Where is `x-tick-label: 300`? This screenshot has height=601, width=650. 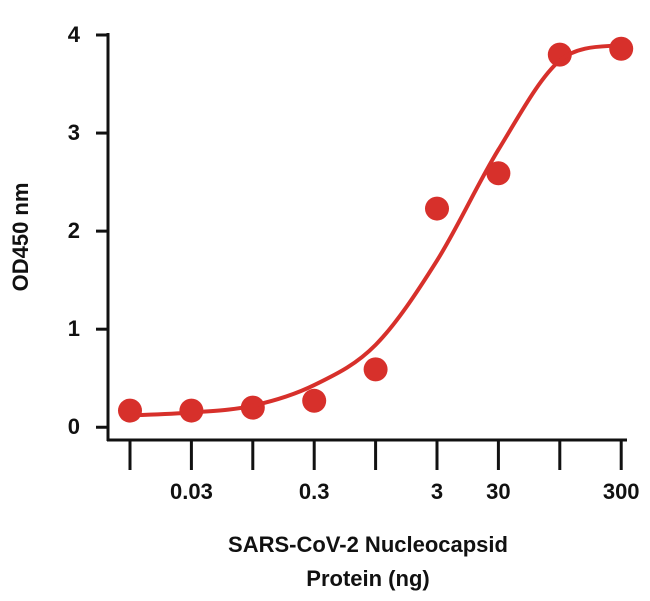 x-tick-label: 300 is located at coordinates (621, 491).